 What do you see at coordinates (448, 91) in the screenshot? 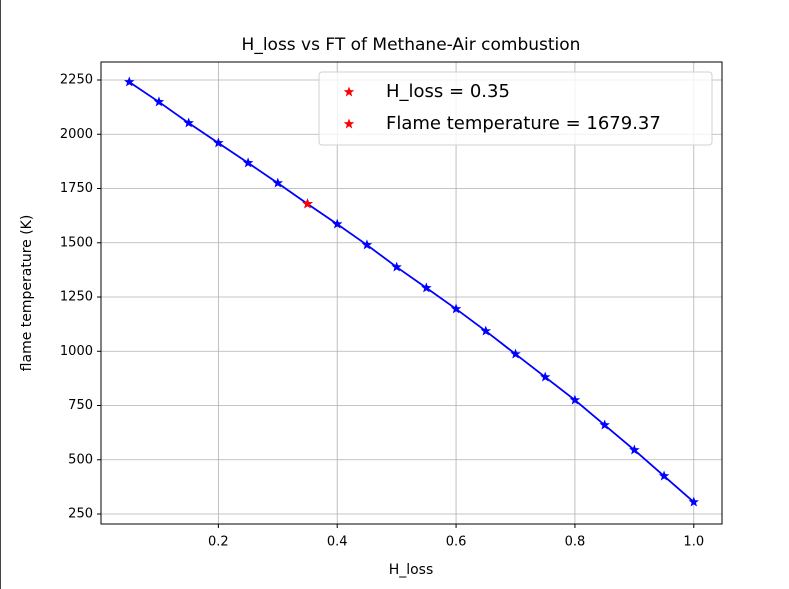
I see `legend-label: H_loss = 0.35` at bounding box center [448, 91].